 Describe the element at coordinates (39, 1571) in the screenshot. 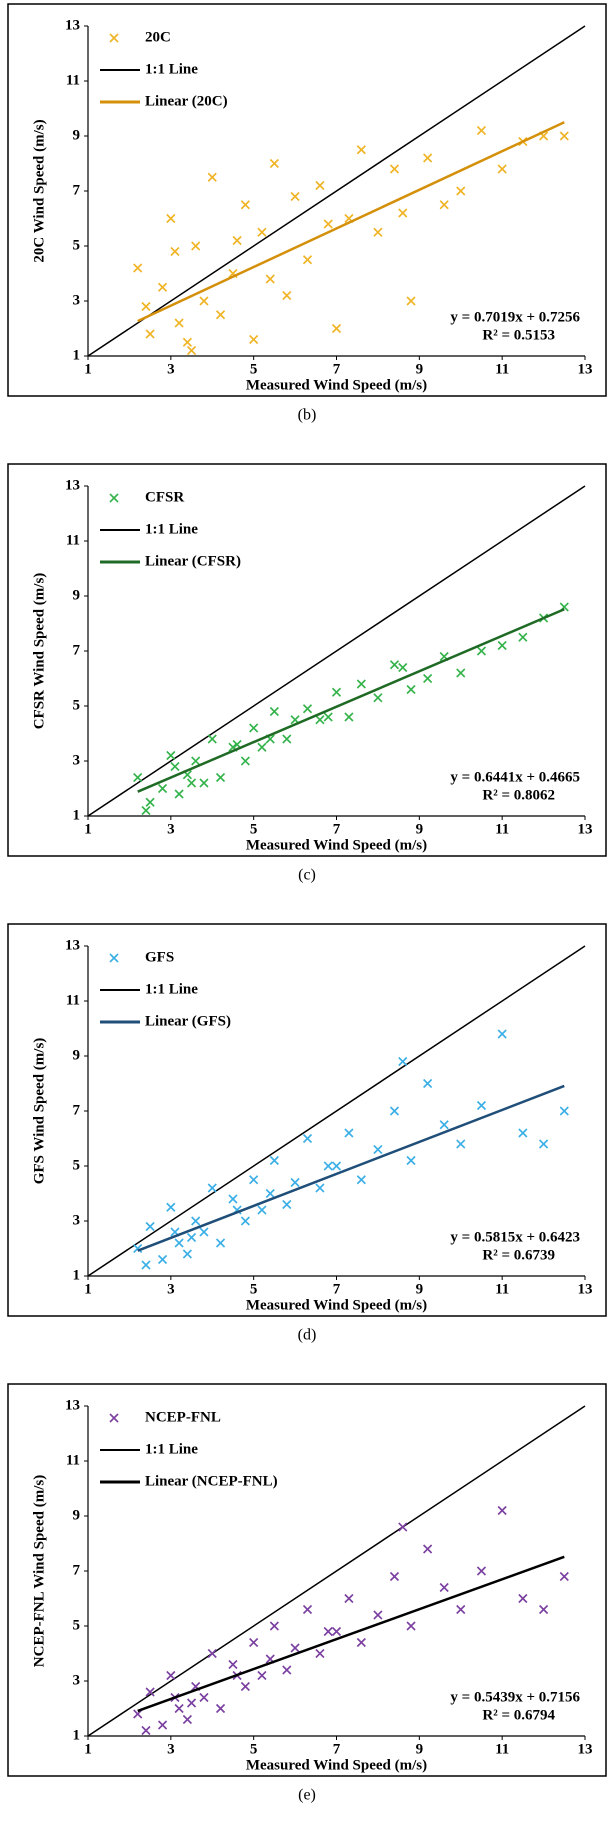

I see `y-axis-label: NCEP-FNL Wind Speed (m/s)` at that location.